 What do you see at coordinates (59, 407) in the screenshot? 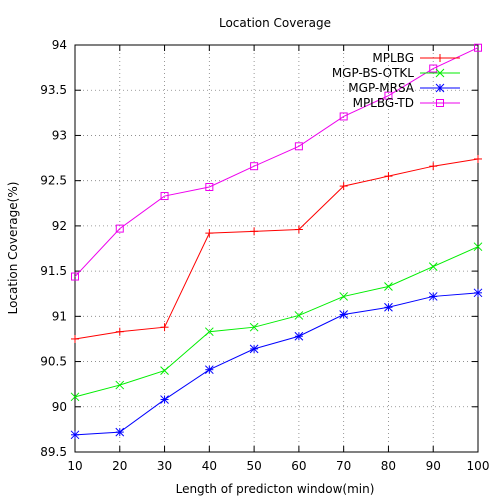
I see `y-tick-label: 90` at bounding box center [59, 407].